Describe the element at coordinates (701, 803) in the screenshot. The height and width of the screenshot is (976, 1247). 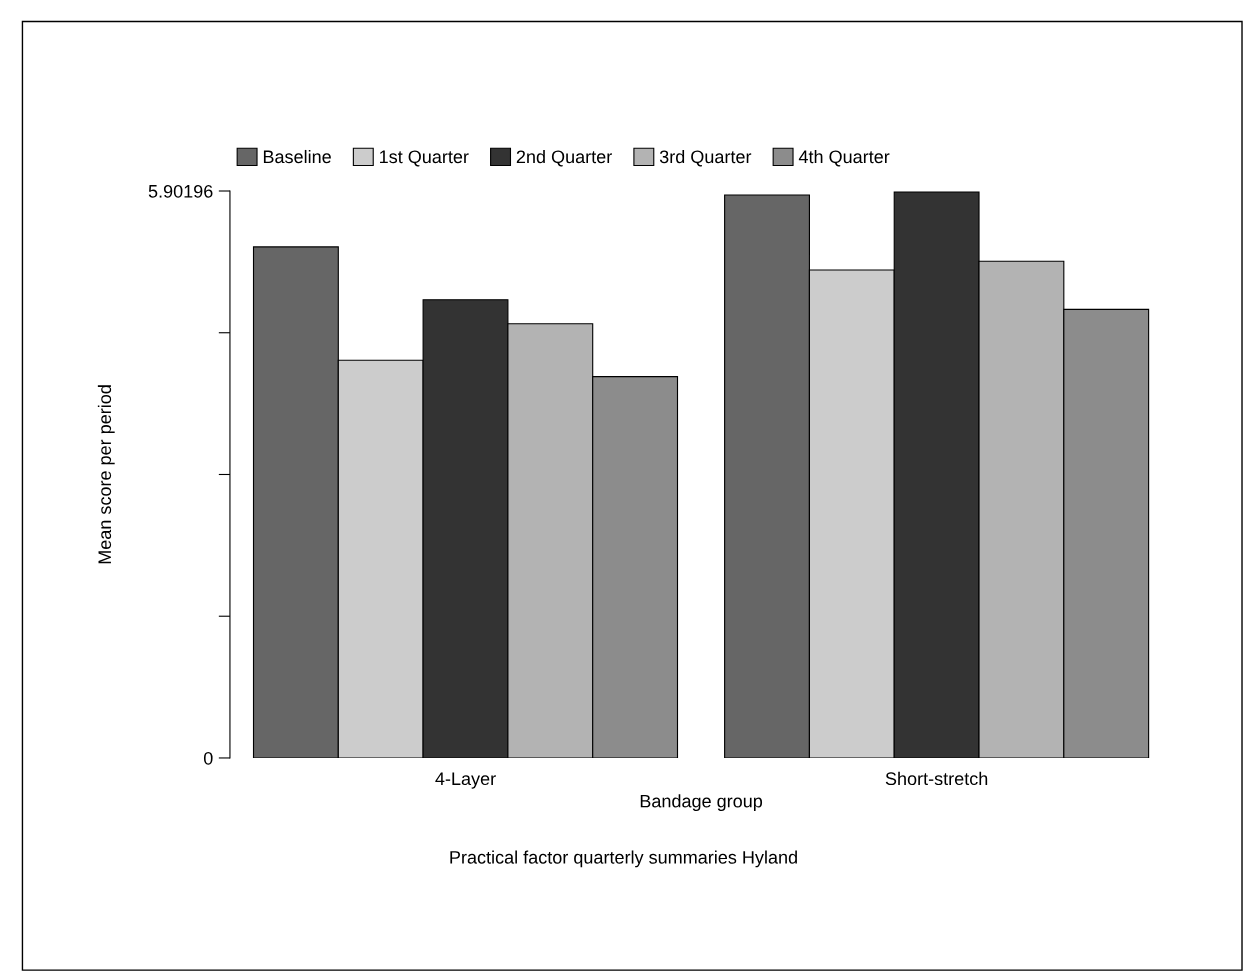
I see `x-axis-title: Bandage group` at that location.